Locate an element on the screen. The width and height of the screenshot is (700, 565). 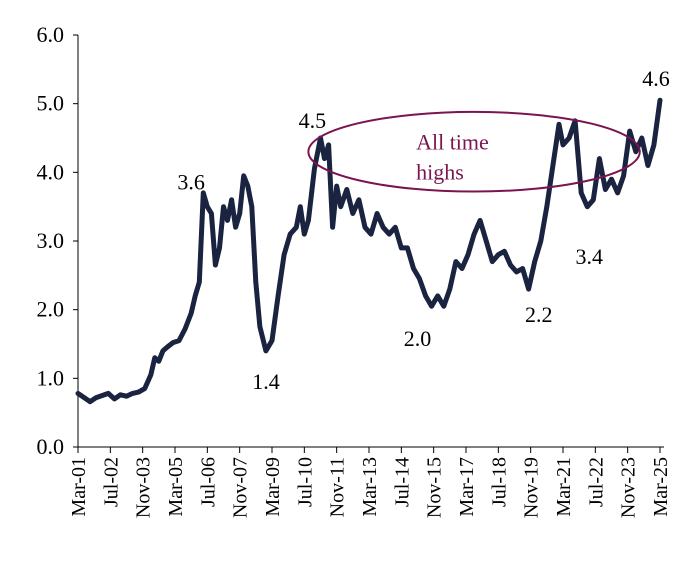
data-label: 2.2 is located at coordinates (539, 314).